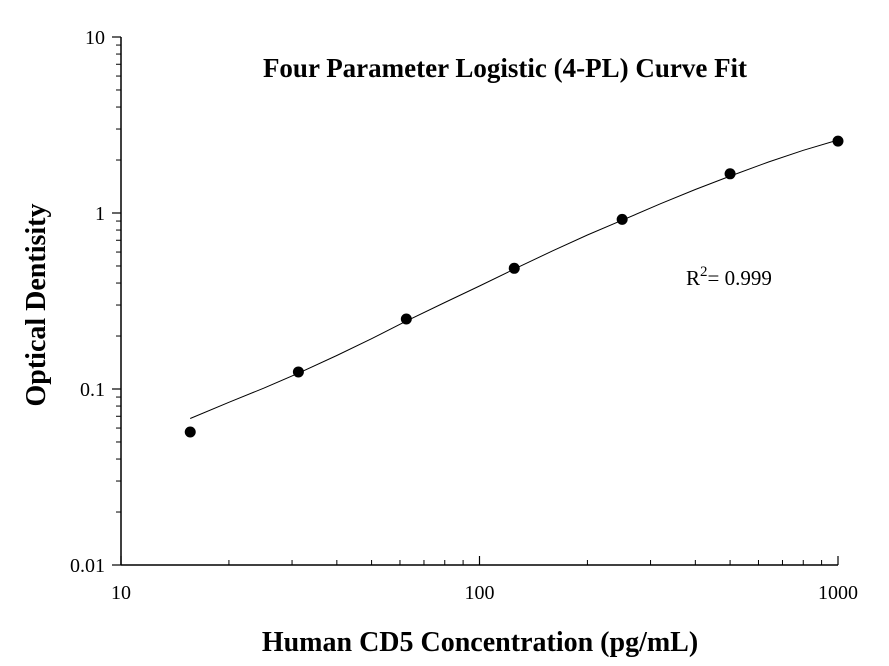 Image resolution: width=889 pixels, height=666 pixels. I want to click on y-tick-label: 0.01, so click(87, 566).